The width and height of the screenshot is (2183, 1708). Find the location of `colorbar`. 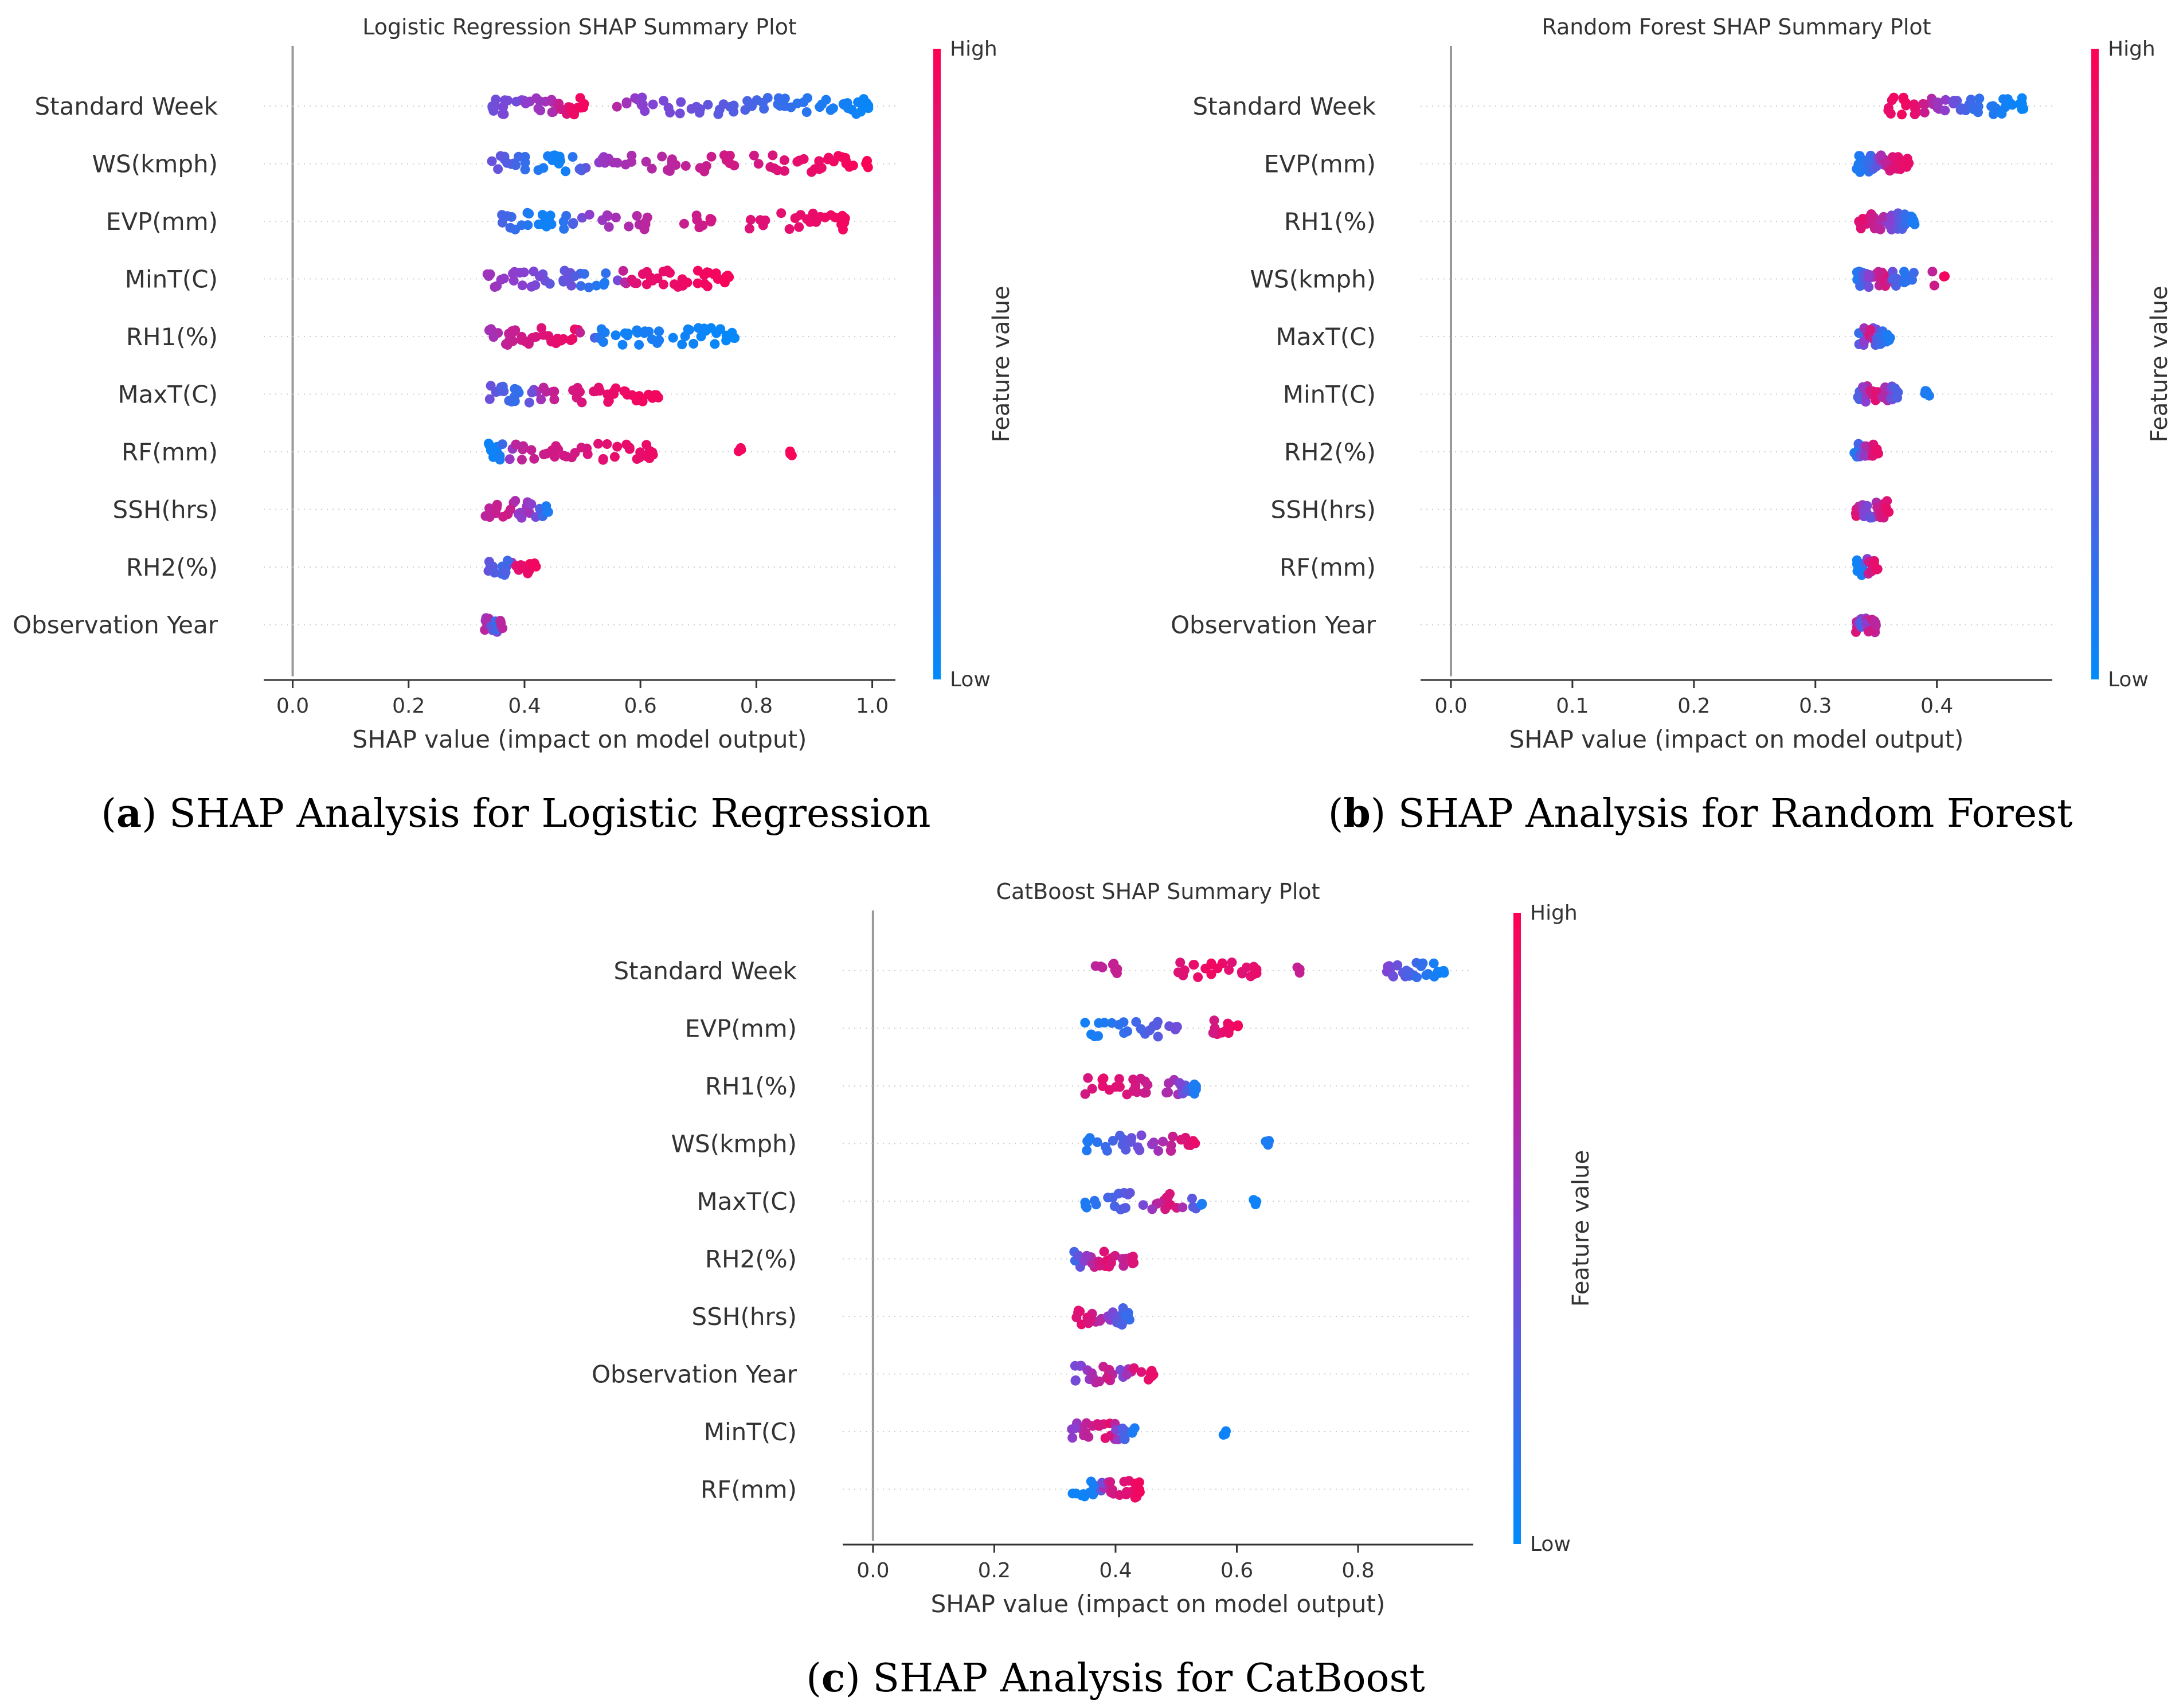

colorbar is located at coordinates (1517, 1228).